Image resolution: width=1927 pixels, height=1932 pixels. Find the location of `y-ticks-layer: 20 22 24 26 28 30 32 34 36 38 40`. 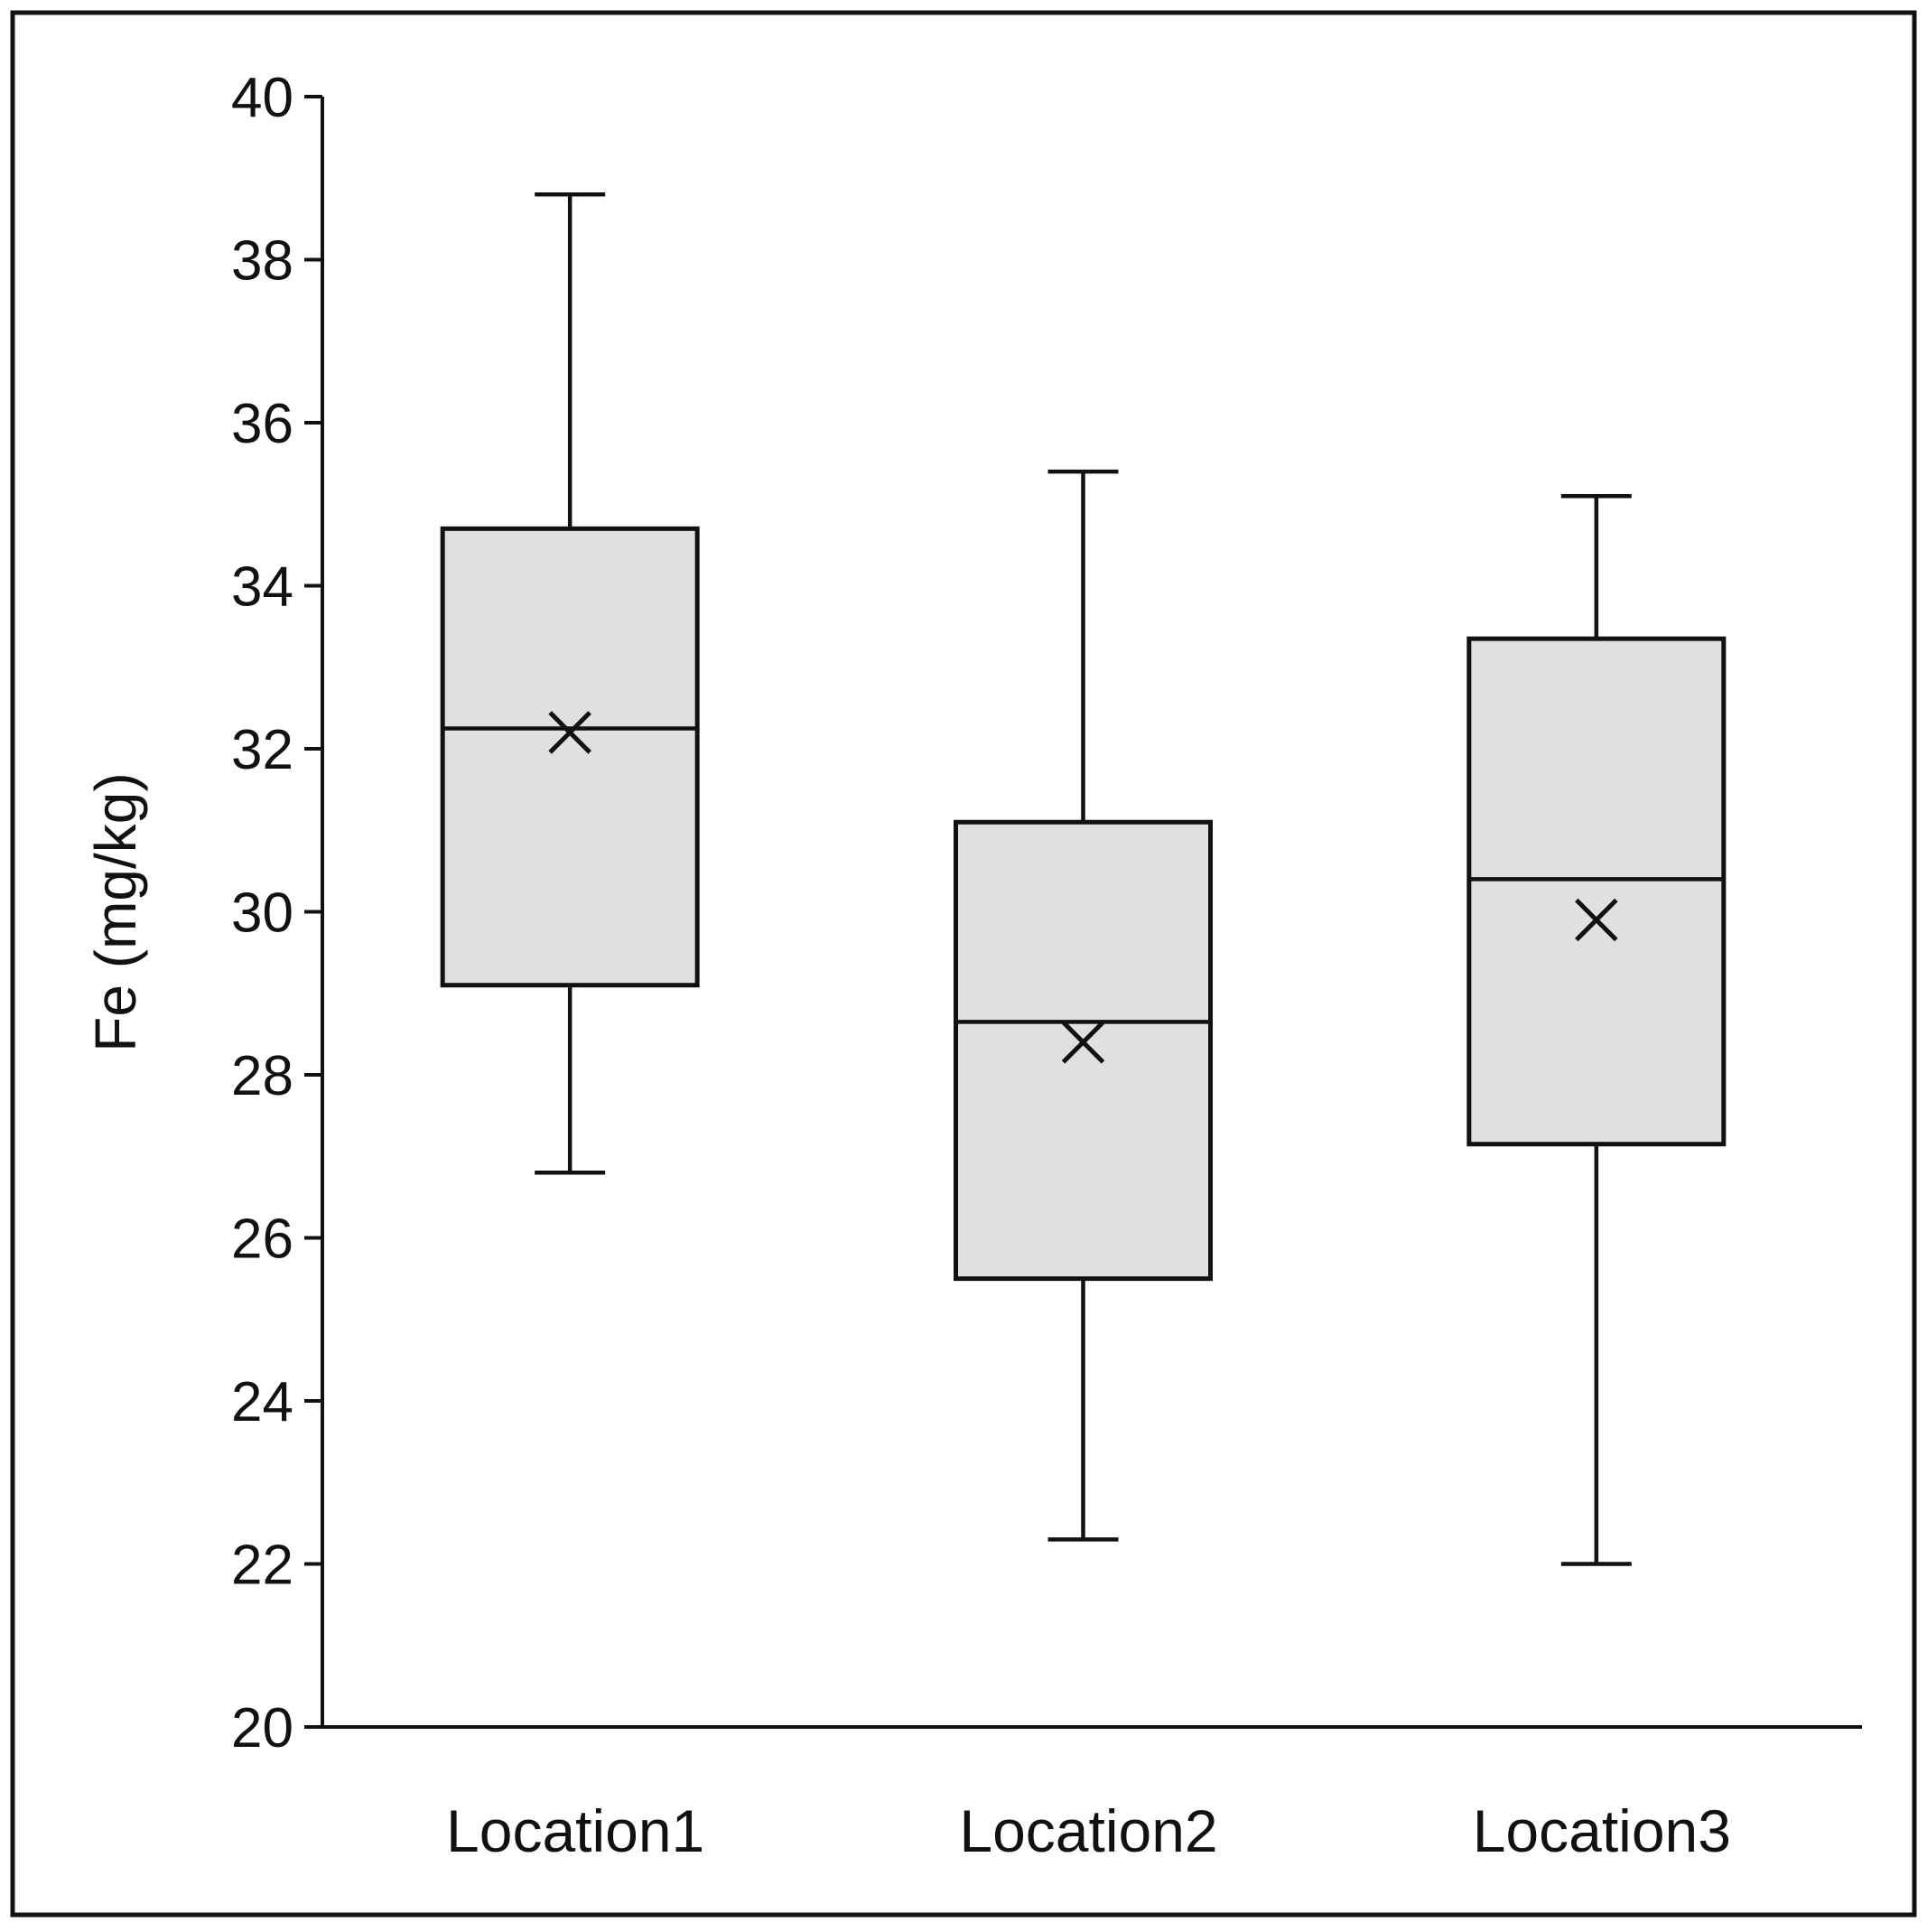

y-ticks-layer: 20 22 24 26 28 30 32 34 36 38 40 is located at coordinates (276, 913).